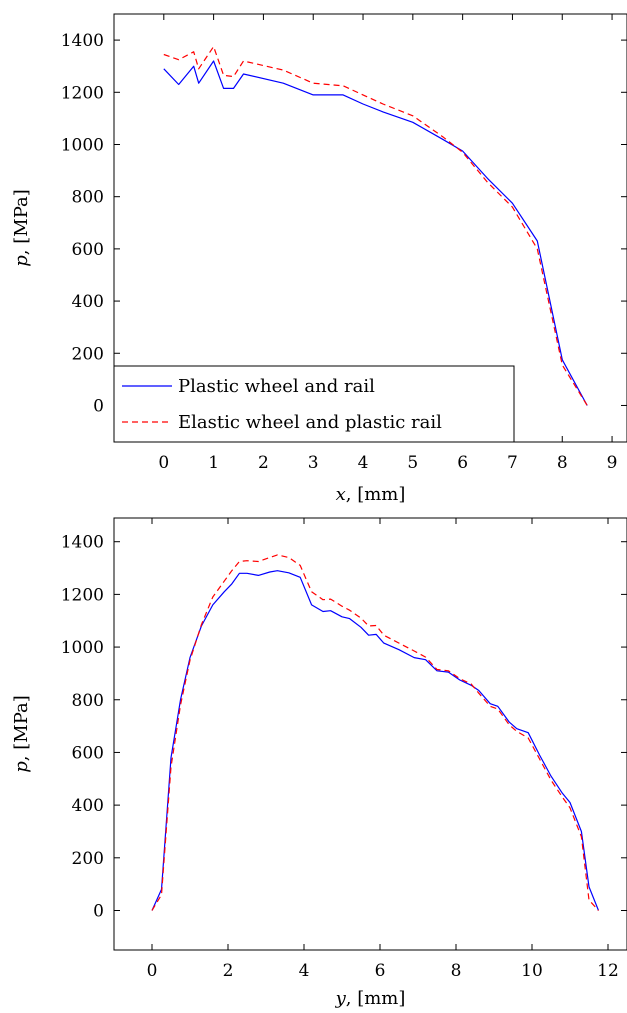  Describe the element at coordinates (612, 463) in the screenshot. I see `x-tick-label: 9` at that location.